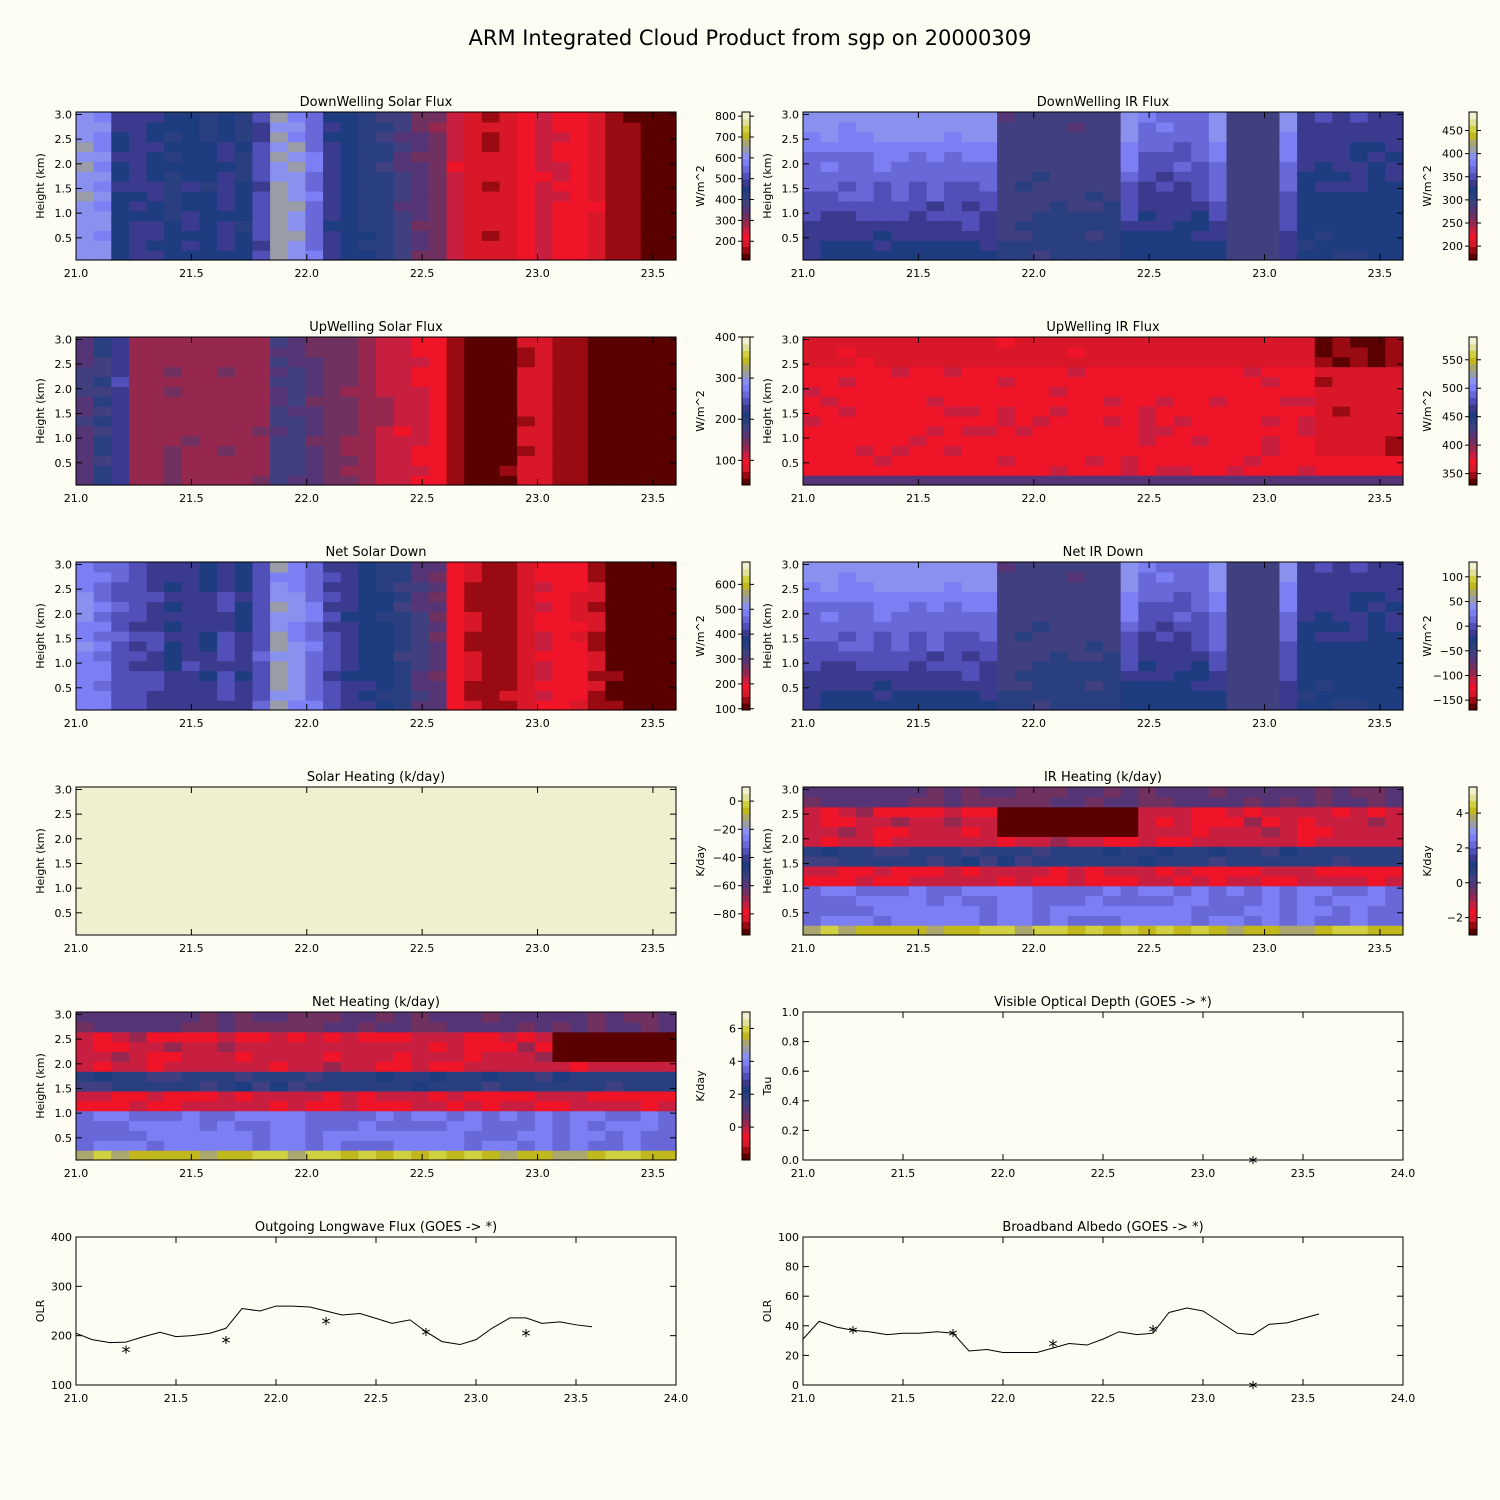 This screenshot has height=1500, width=1500. Describe the element at coordinates (1103, 636) in the screenshot. I see `plot-frame` at that location.